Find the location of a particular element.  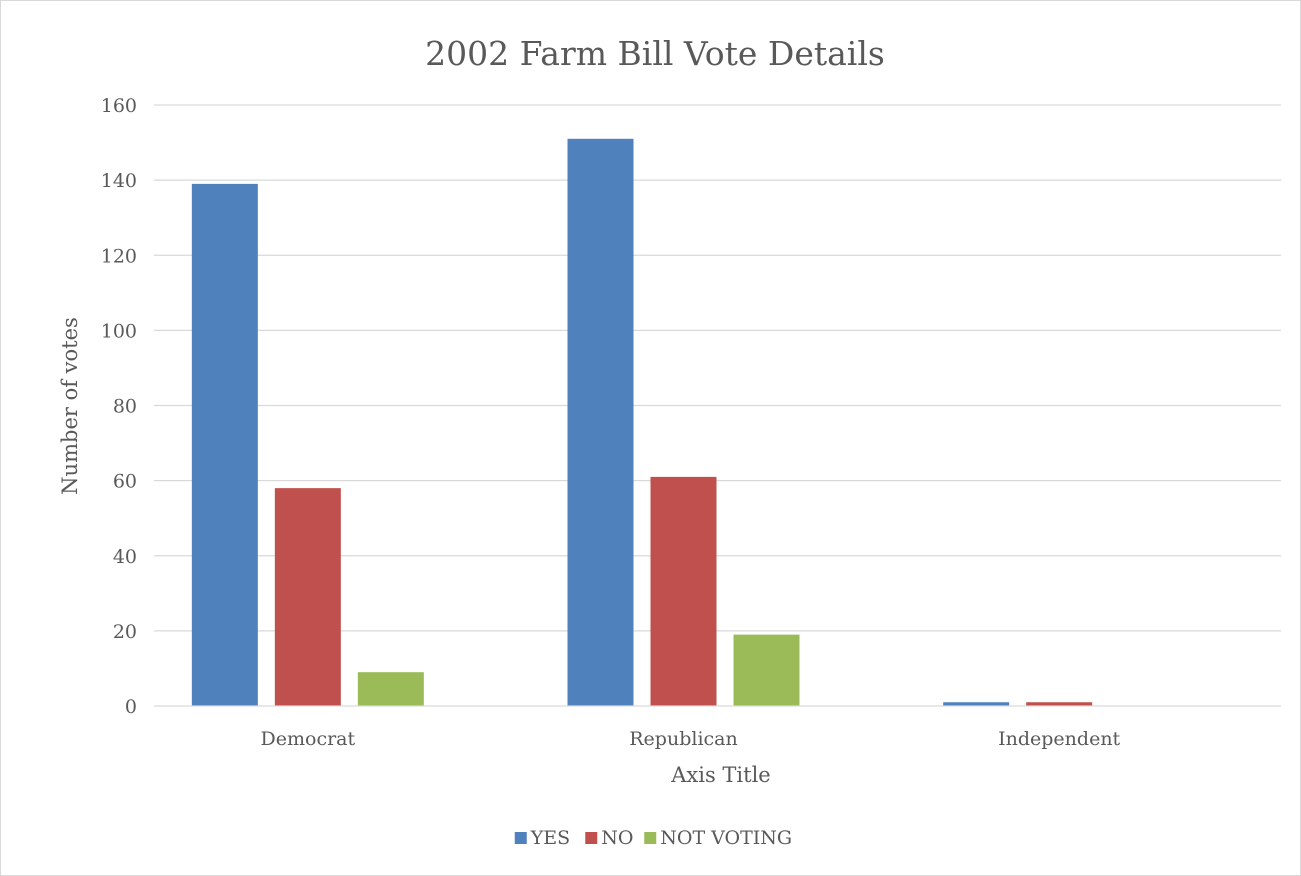

bar-no-democrat is located at coordinates (307, 597).